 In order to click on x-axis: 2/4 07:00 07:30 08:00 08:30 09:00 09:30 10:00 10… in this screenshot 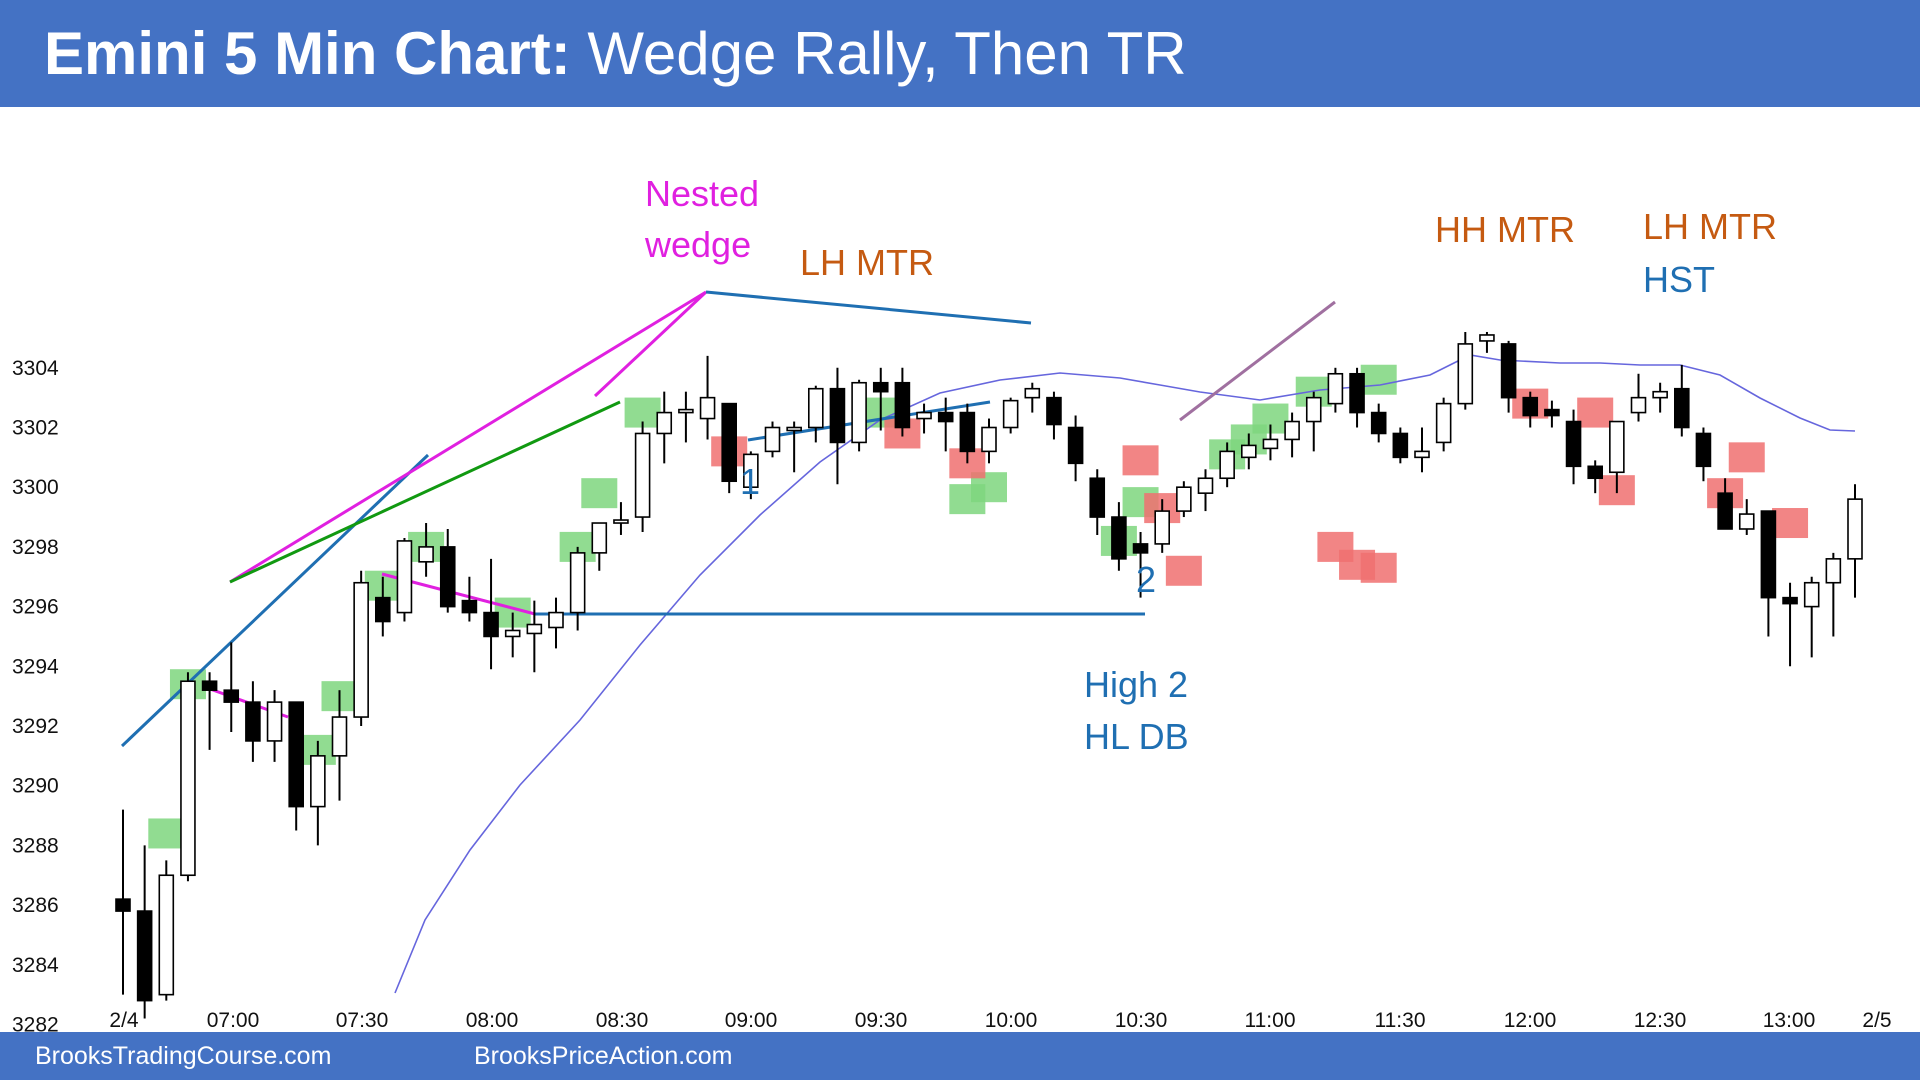, I will do `click(1000, 1020)`.